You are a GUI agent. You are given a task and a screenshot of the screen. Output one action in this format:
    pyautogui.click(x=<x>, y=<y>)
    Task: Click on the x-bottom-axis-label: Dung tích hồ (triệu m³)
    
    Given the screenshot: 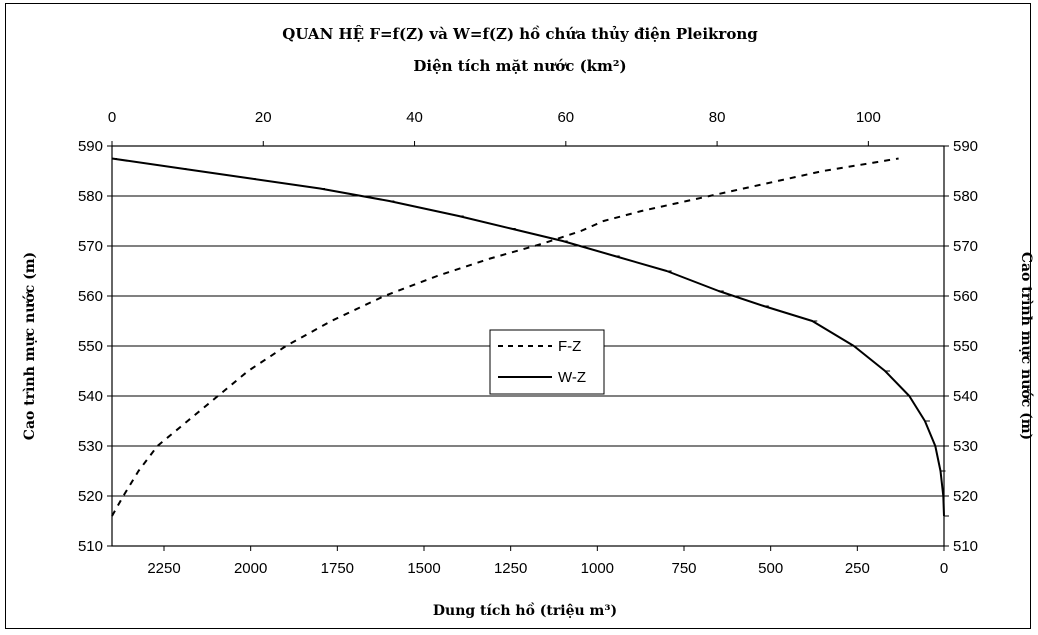 What is the action you would take?
    pyautogui.click(x=525, y=610)
    